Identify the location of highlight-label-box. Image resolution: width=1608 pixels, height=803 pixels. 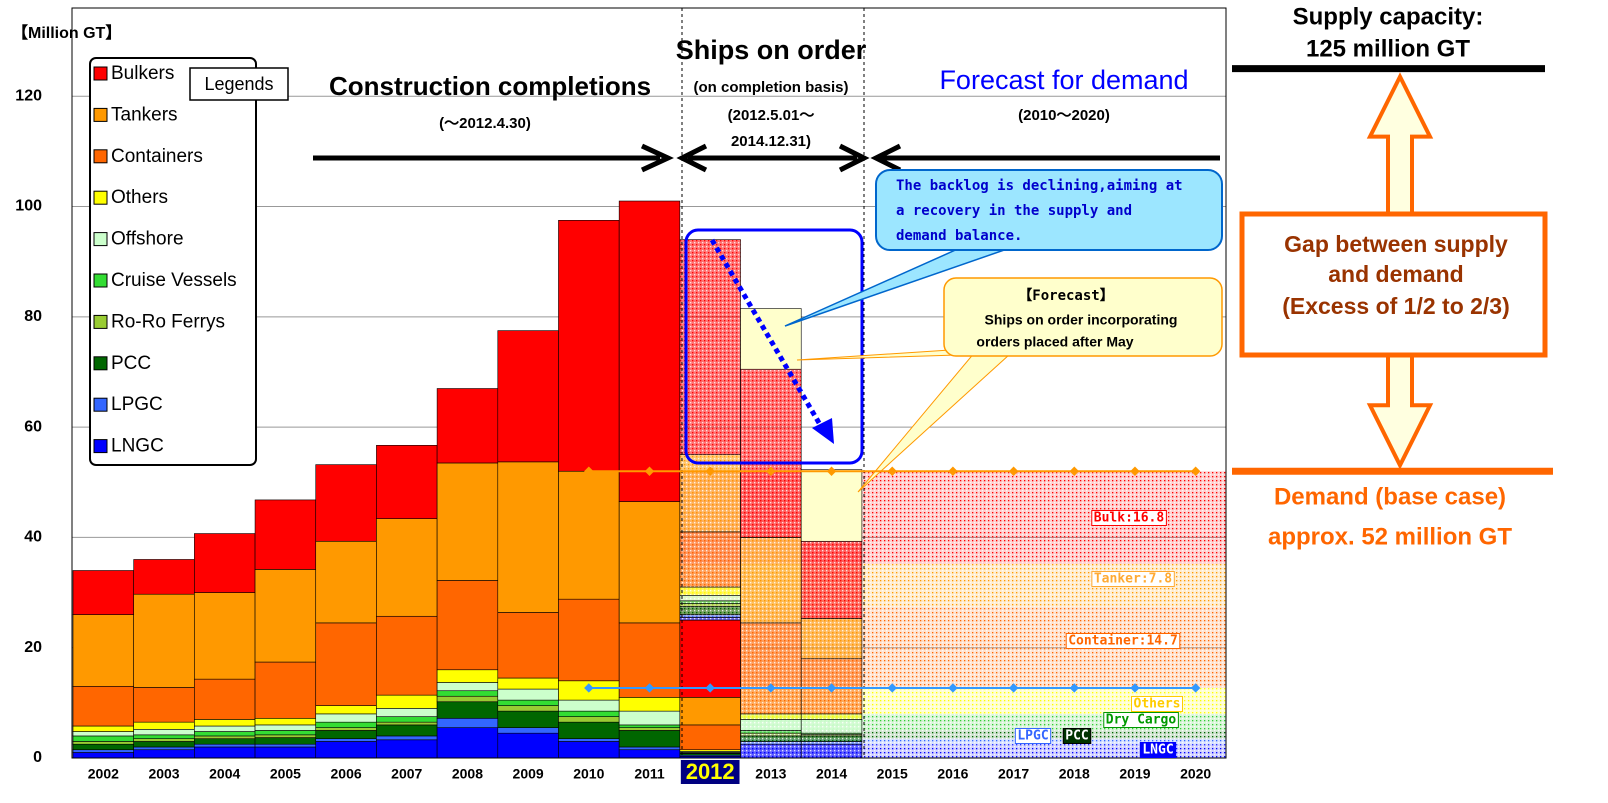
(710, 772).